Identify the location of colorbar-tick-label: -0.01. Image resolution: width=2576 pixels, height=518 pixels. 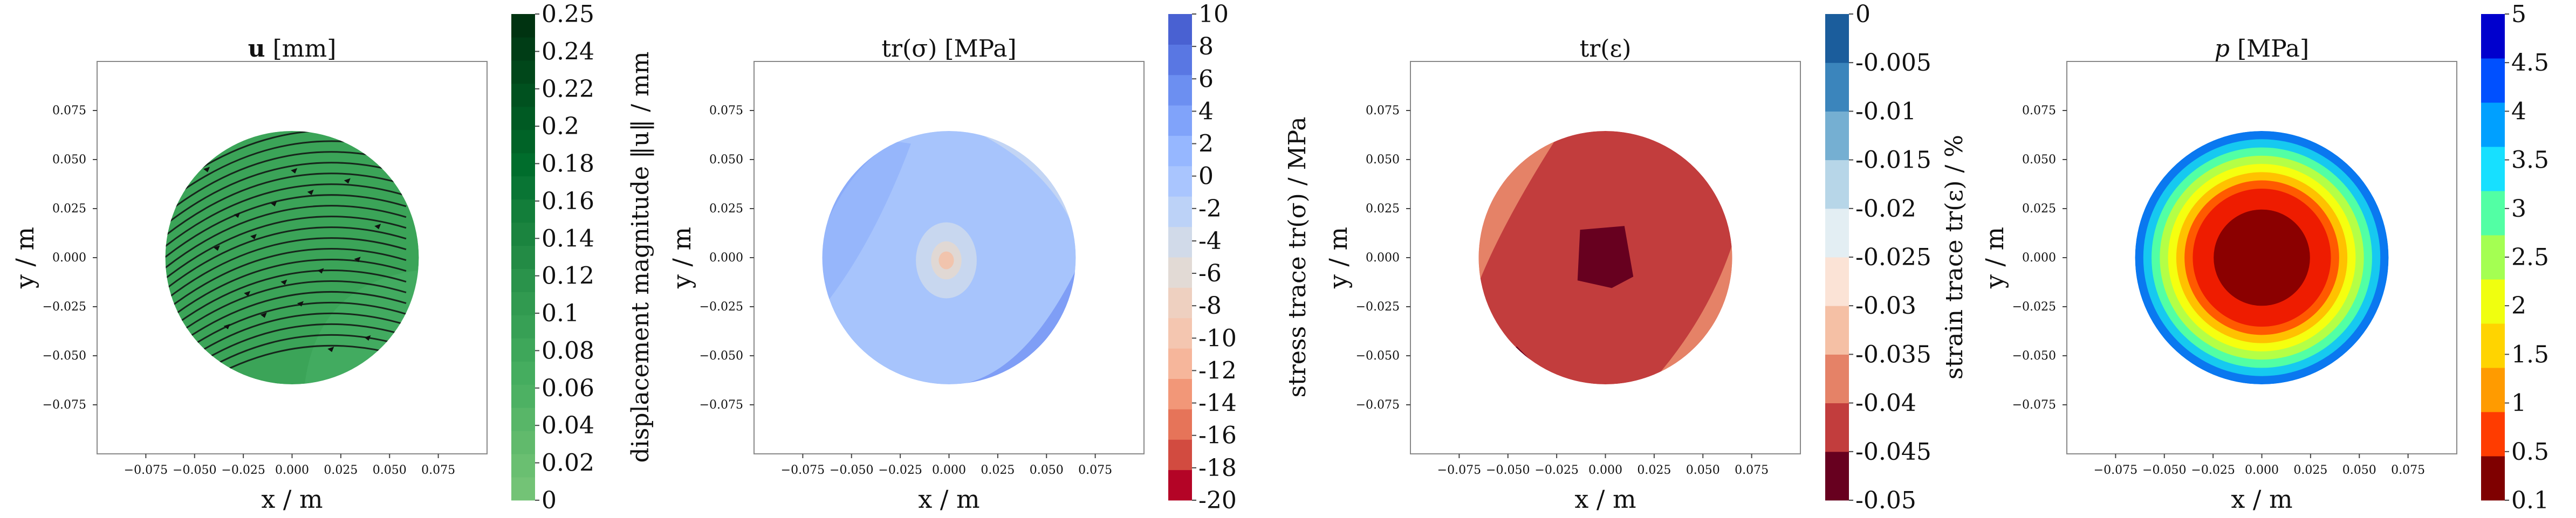
(1885, 111).